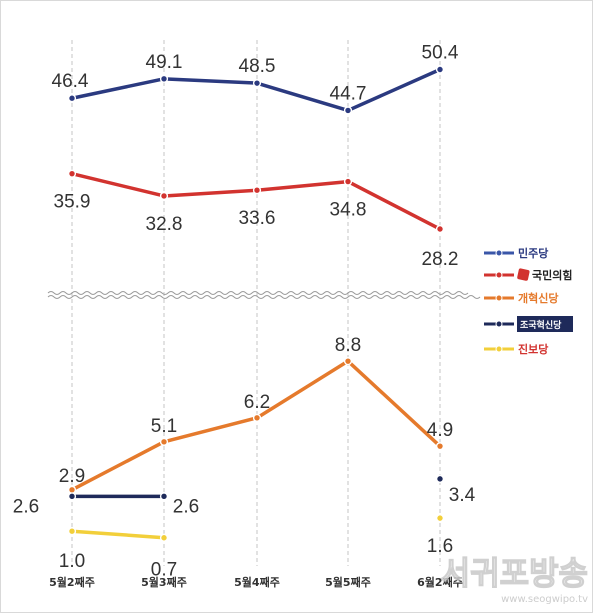 The image size is (600, 615). Describe the element at coordinates (164, 426) in the screenshot. I see `value-label-reform: 5.1` at that location.